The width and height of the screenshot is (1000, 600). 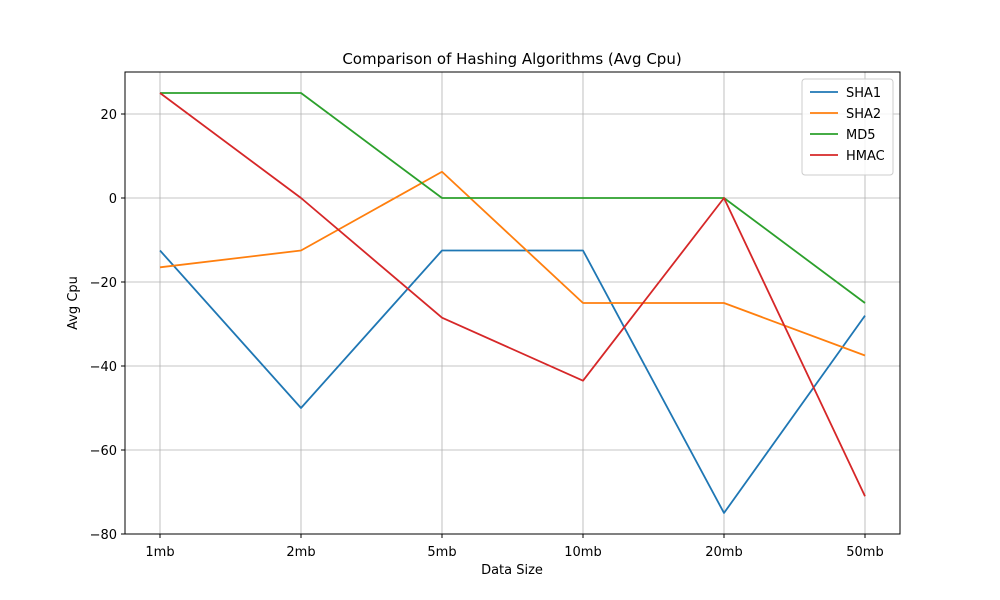 I want to click on x-tick-label: 1mb, so click(x=159, y=552).